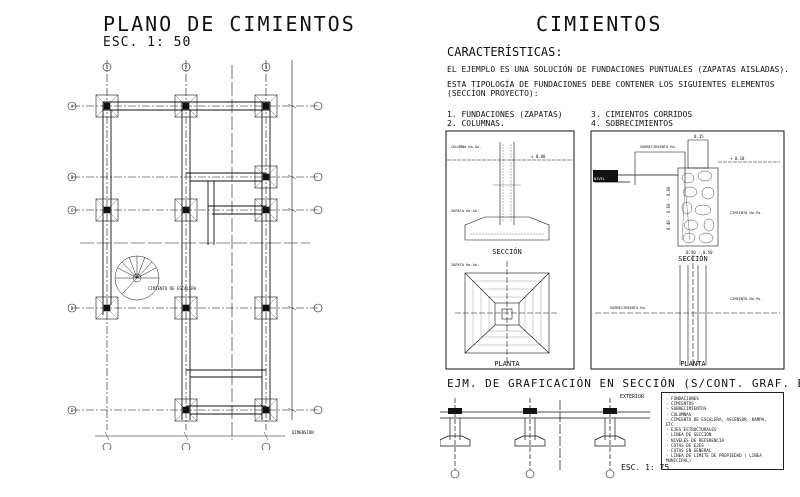 The width and height of the screenshot is (800, 497). What do you see at coordinates (137, 278) in the screenshot?
I see `spiral-stair` at bounding box center [137, 278].